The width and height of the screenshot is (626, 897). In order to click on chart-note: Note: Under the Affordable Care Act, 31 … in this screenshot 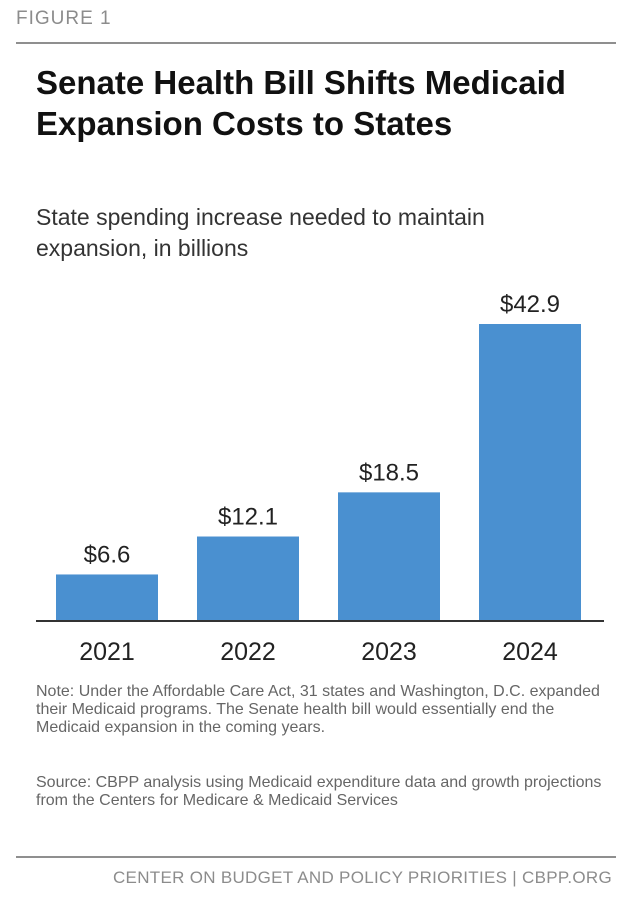, I will do `click(318, 709)`.